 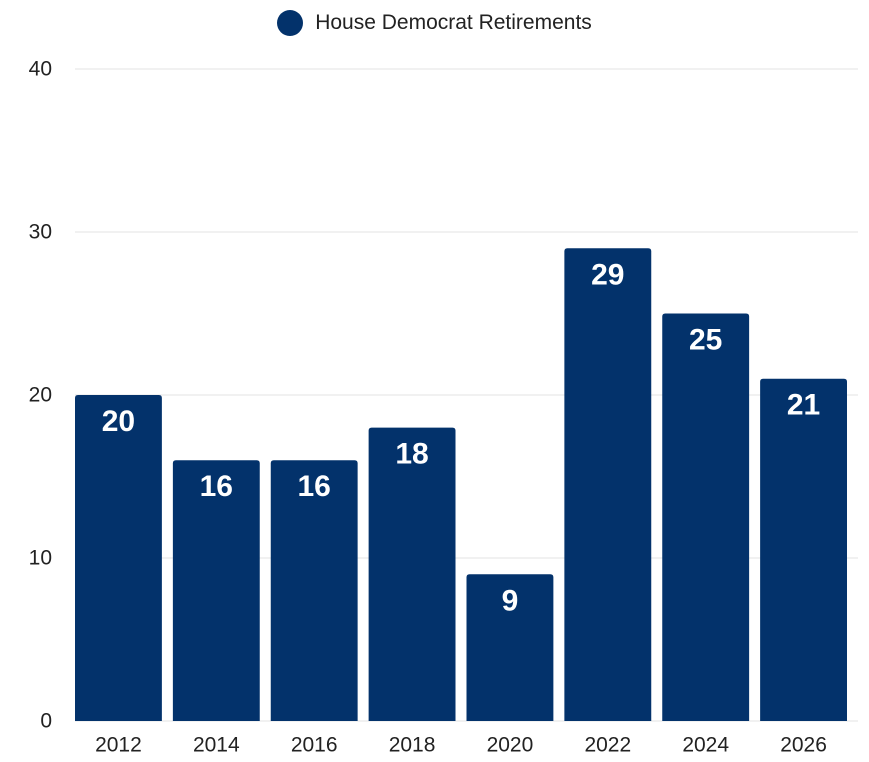 I want to click on data-label: 9, so click(x=510, y=600).